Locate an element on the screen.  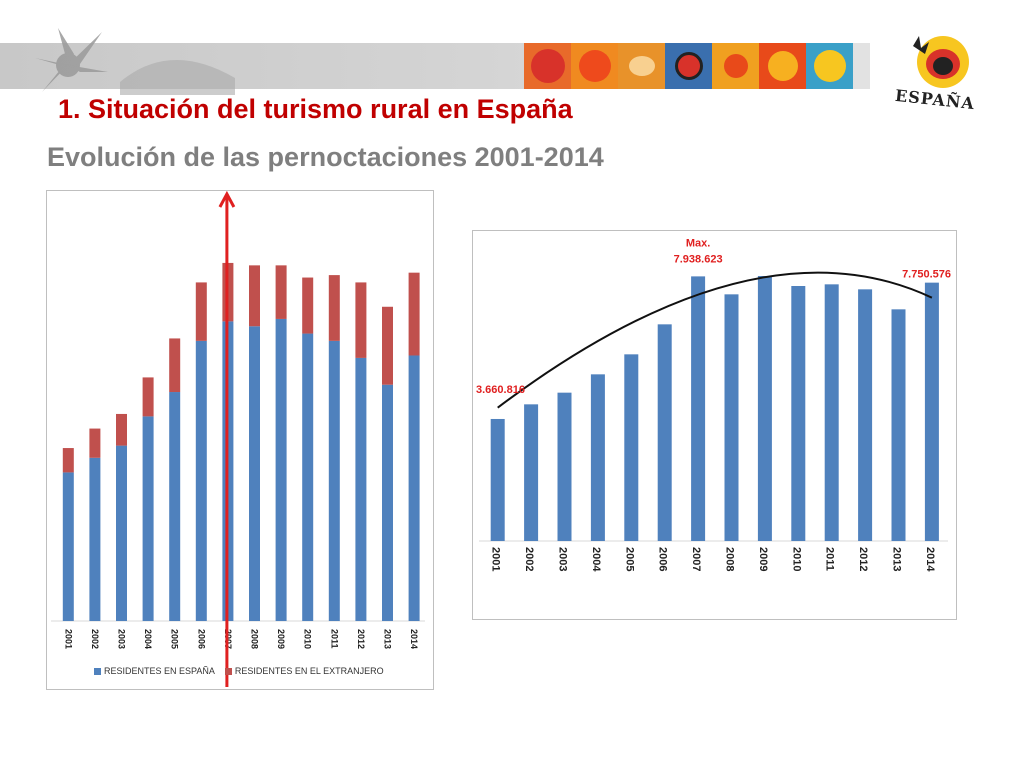
bar-total-2010 is located at coordinates (798, 413).